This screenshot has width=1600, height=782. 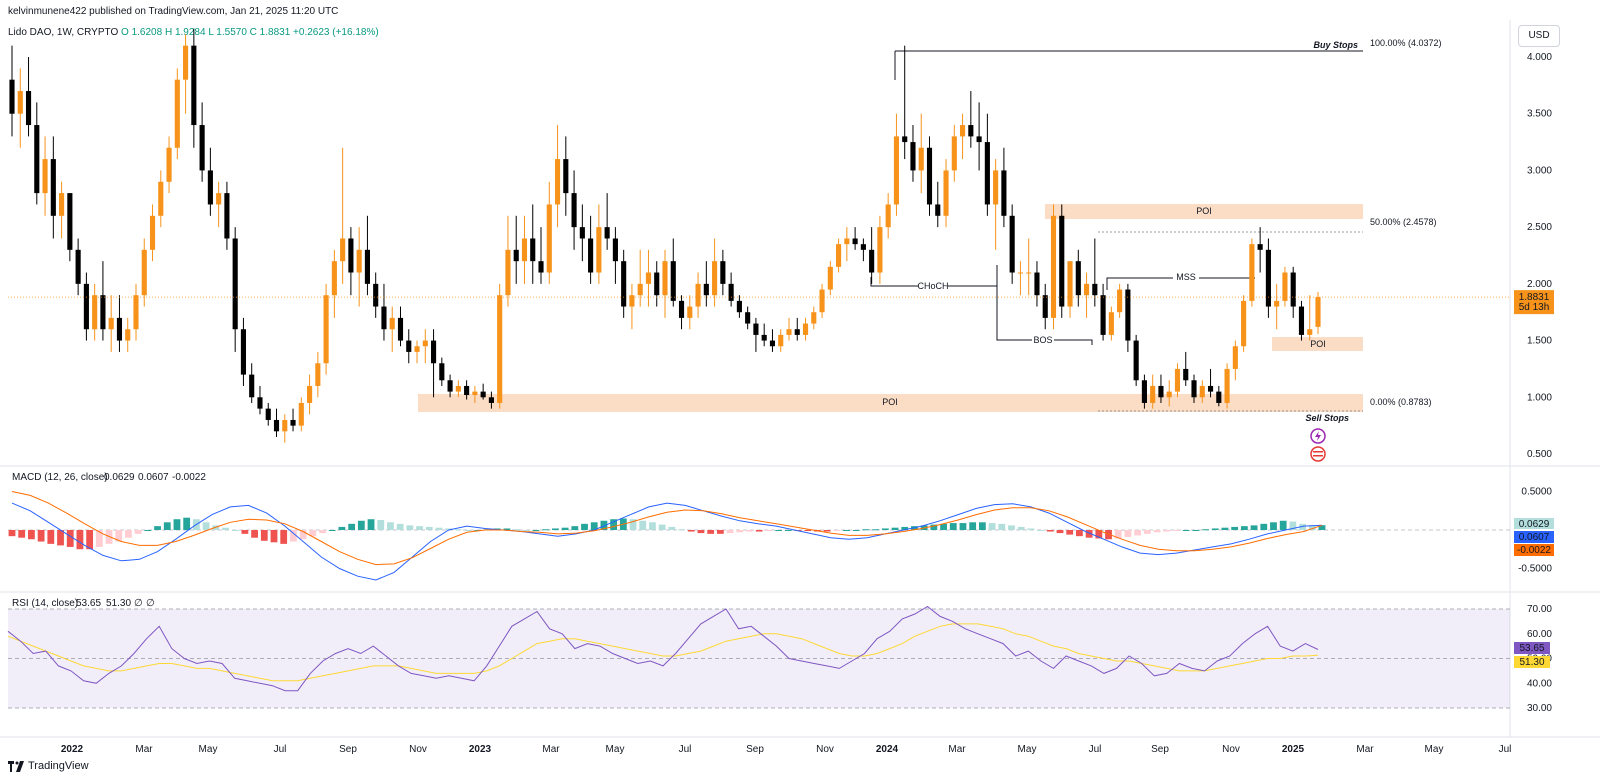 What do you see at coordinates (1539, 36) in the screenshot?
I see `currency-button: USD` at bounding box center [1539, 36].